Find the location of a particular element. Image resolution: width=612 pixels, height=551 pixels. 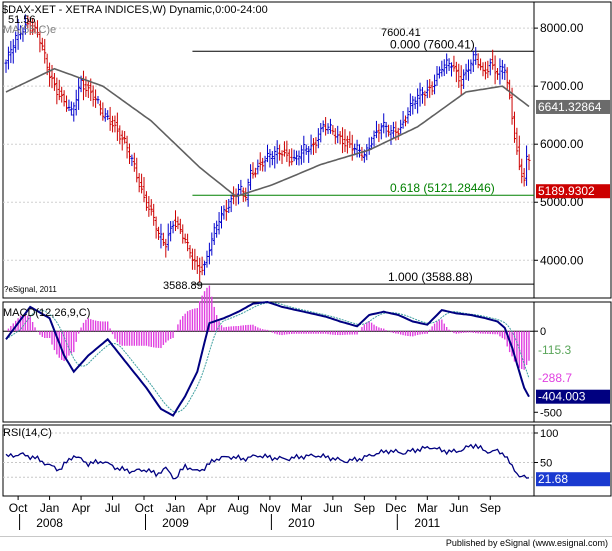

rsi-frame is located at coordinates (268, 460).